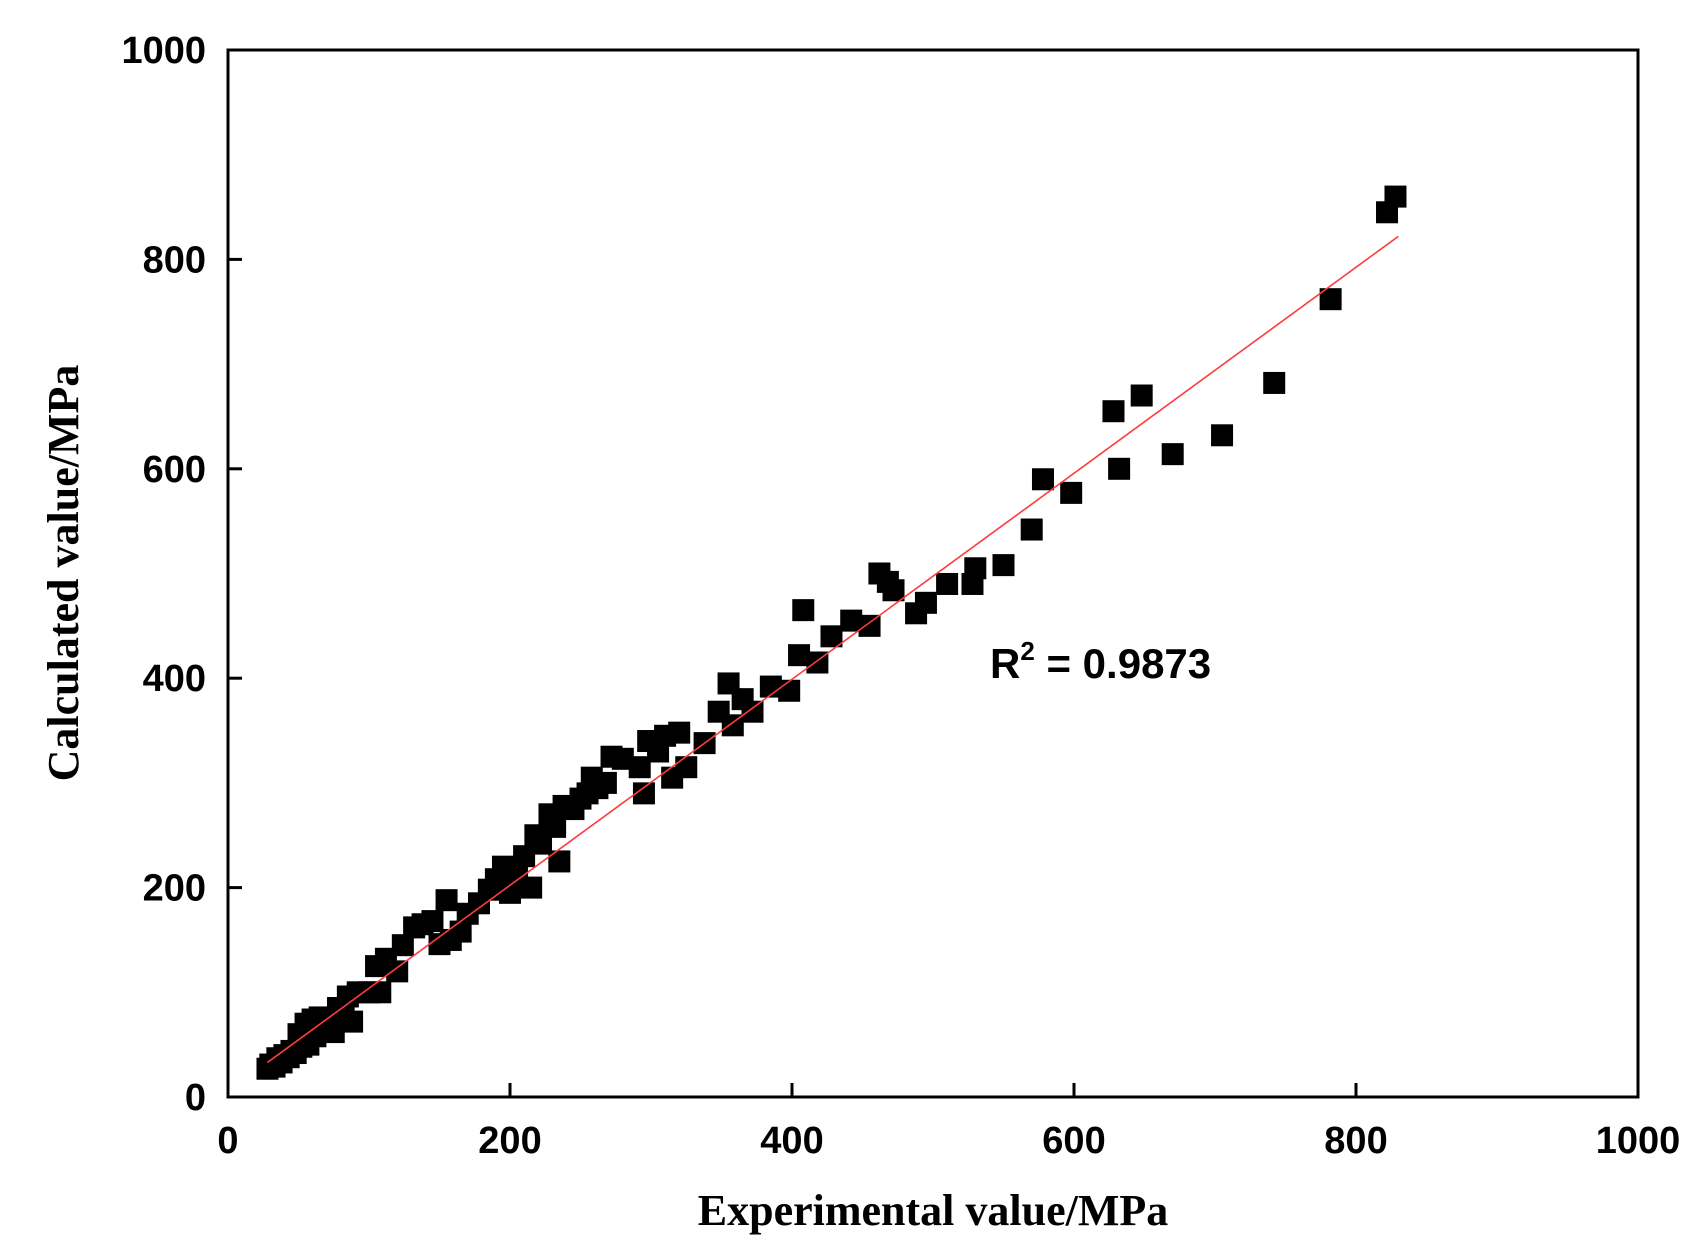 The image size is (1699, 1251). I want to click on r-squared-annotation: R2 = 0.9873, so click(1100, 661).